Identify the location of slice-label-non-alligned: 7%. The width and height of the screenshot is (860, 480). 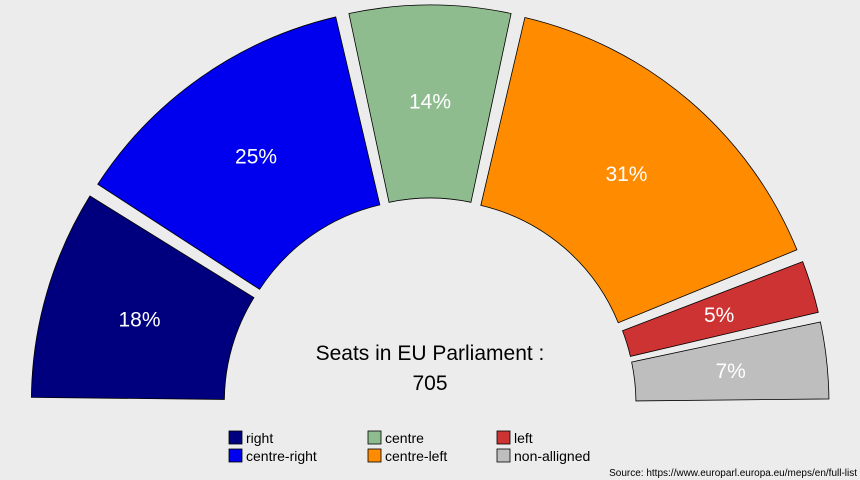
(730, 371).